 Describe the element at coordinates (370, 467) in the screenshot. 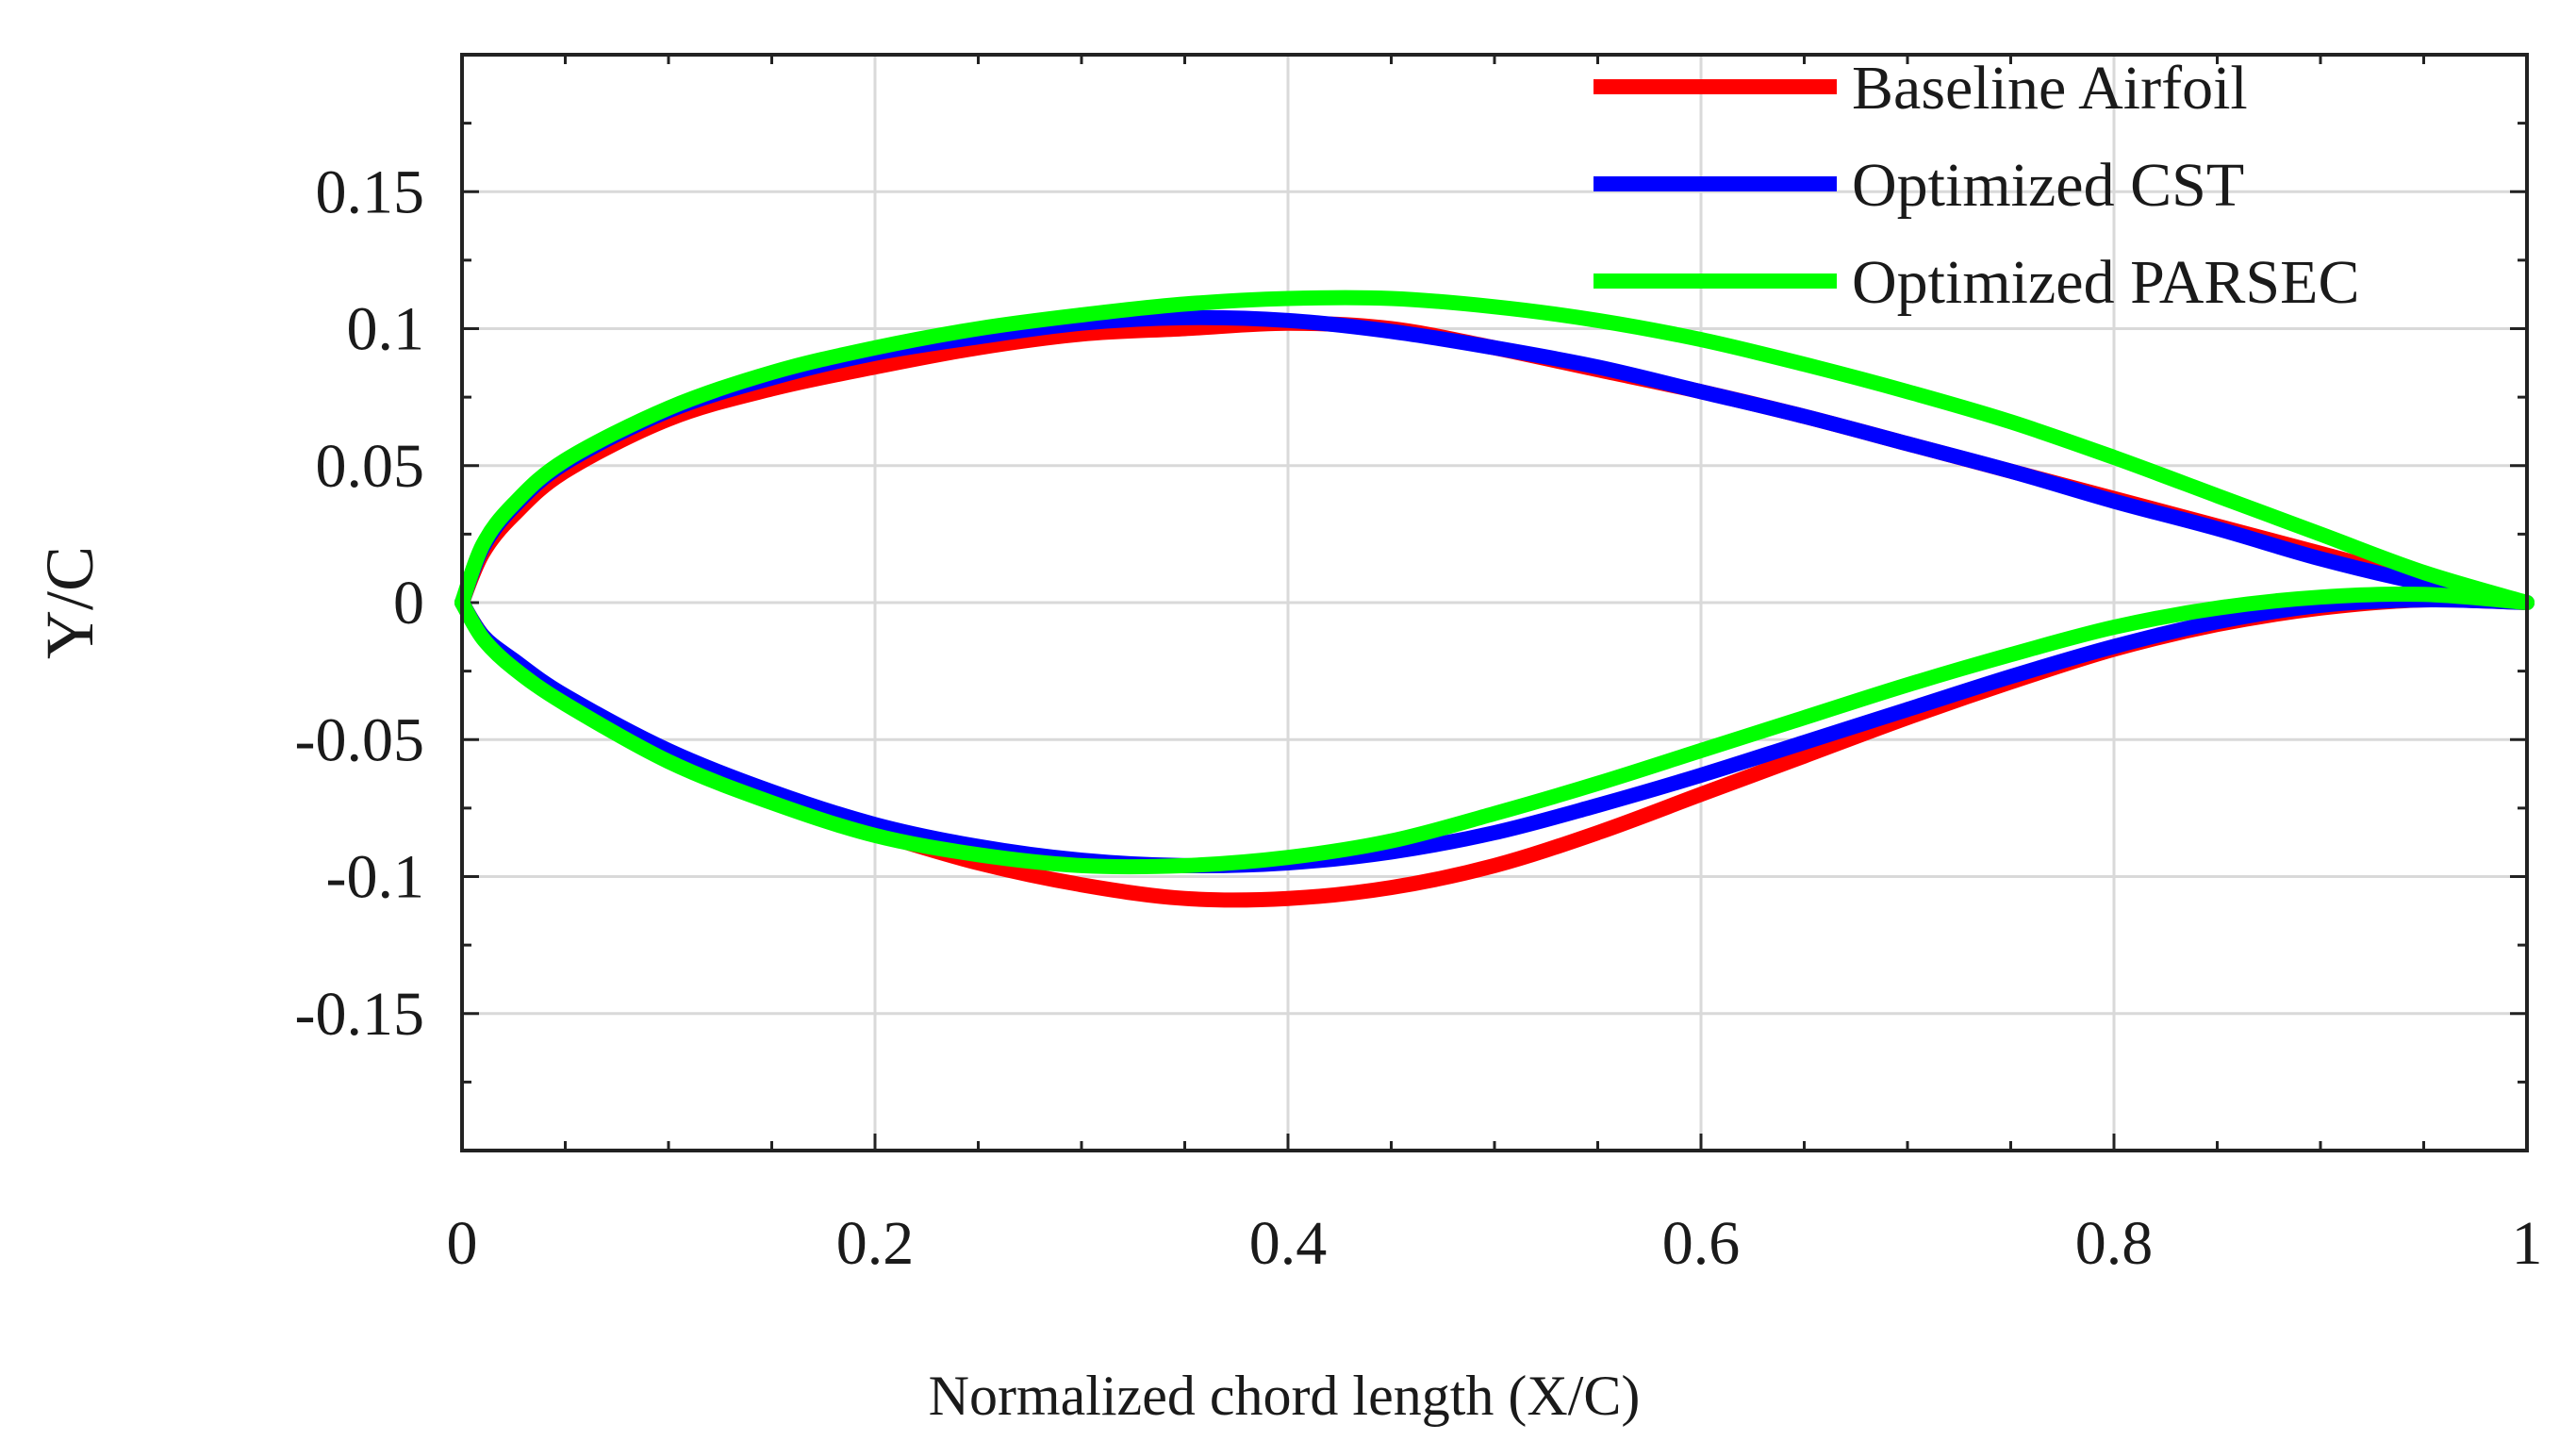

I see `y-tick-label: 0.05` at that location.